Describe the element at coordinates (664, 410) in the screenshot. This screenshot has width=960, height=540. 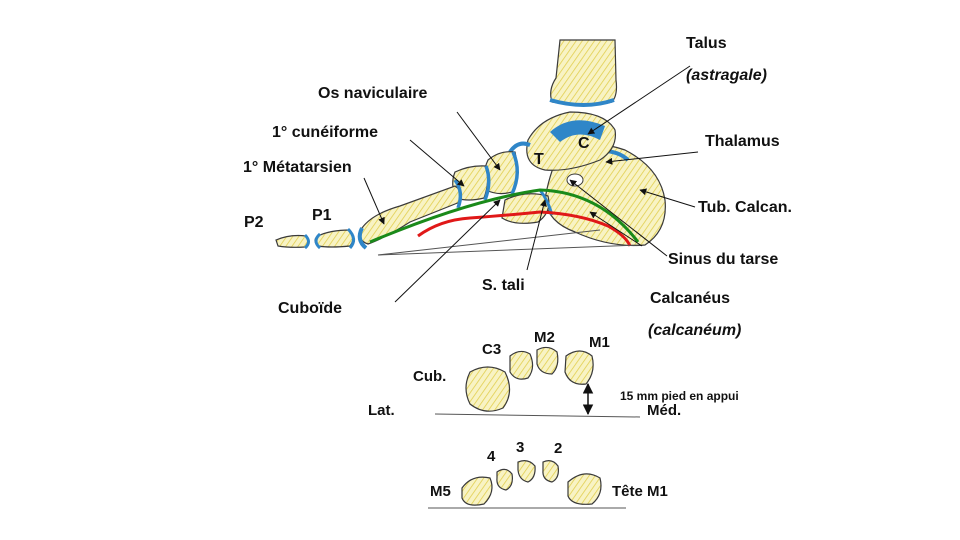
I see `label-med: Méd.` at that location.